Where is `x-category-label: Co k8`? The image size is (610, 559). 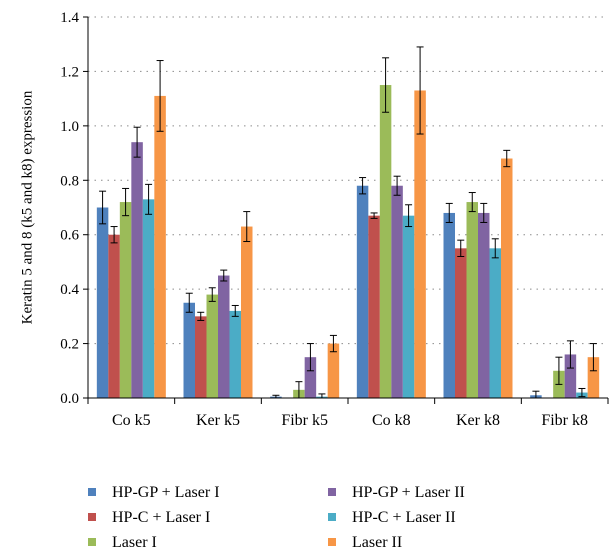
x-category-label: Co k8 is located at coordinates (391, 420).